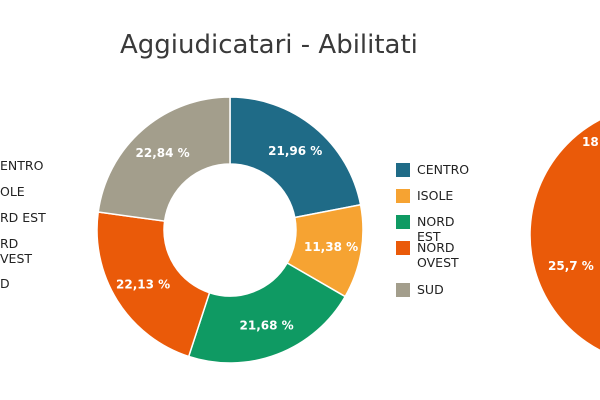  I want to click on legend-item: ISOLE, so click(424, 195).